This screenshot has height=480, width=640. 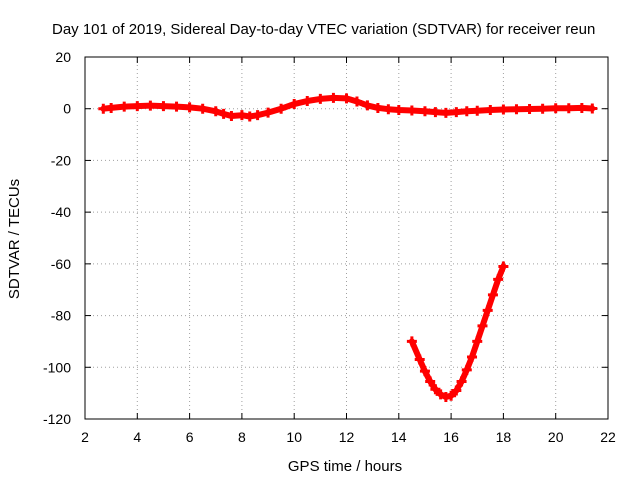 I want to click on x-tick-label: 4, so click(x=137, y=437).